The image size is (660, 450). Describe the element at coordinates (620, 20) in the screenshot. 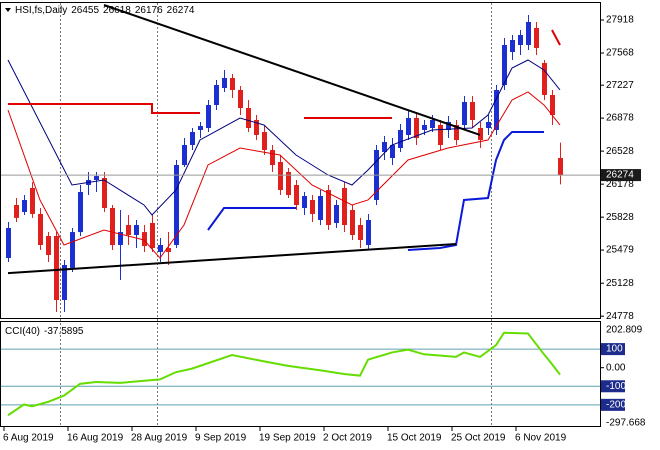

I see `y-tick-label: 27918` at that location.